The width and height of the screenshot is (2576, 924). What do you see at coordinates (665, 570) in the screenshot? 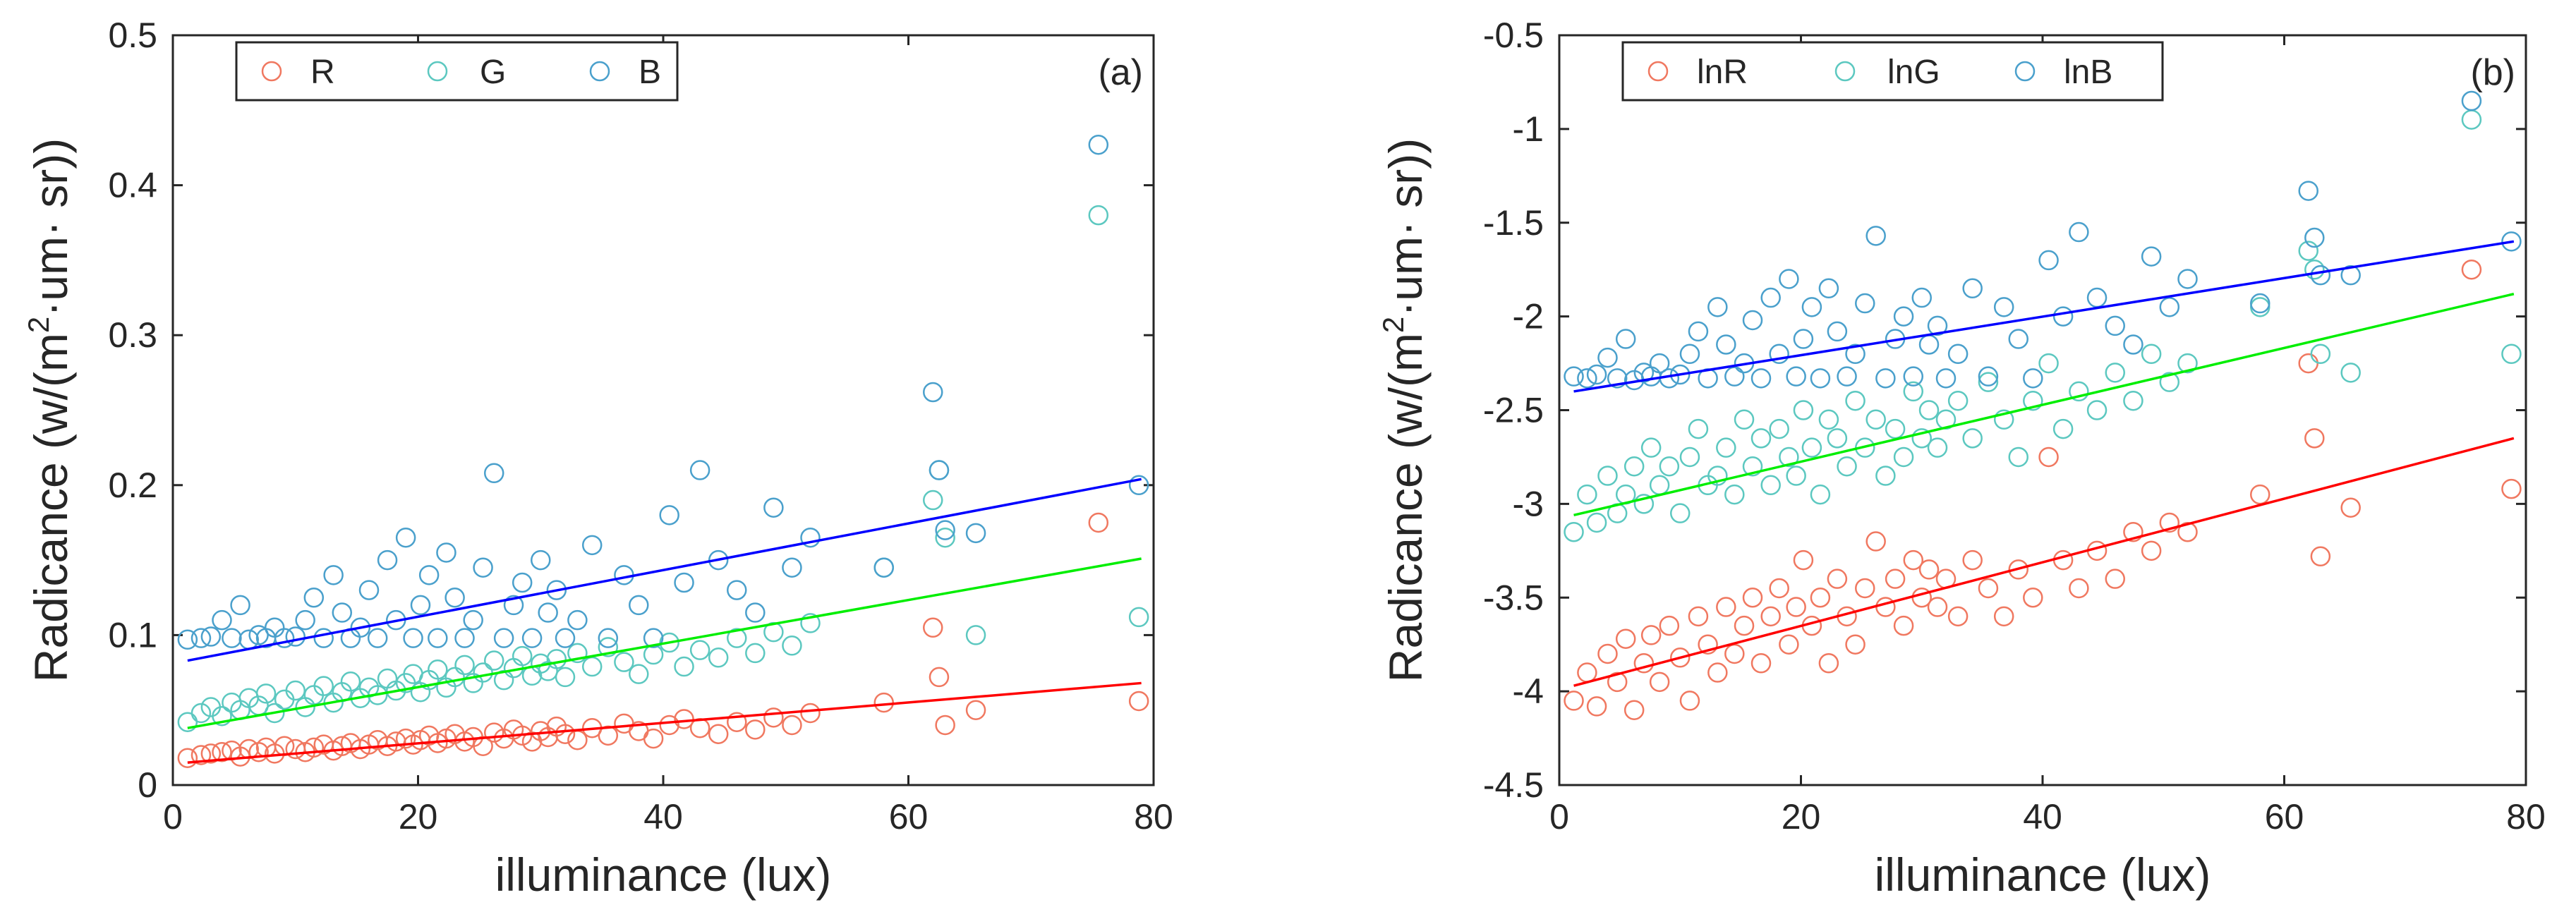
I see `fit-line-B` at bounding box center [665, 570].